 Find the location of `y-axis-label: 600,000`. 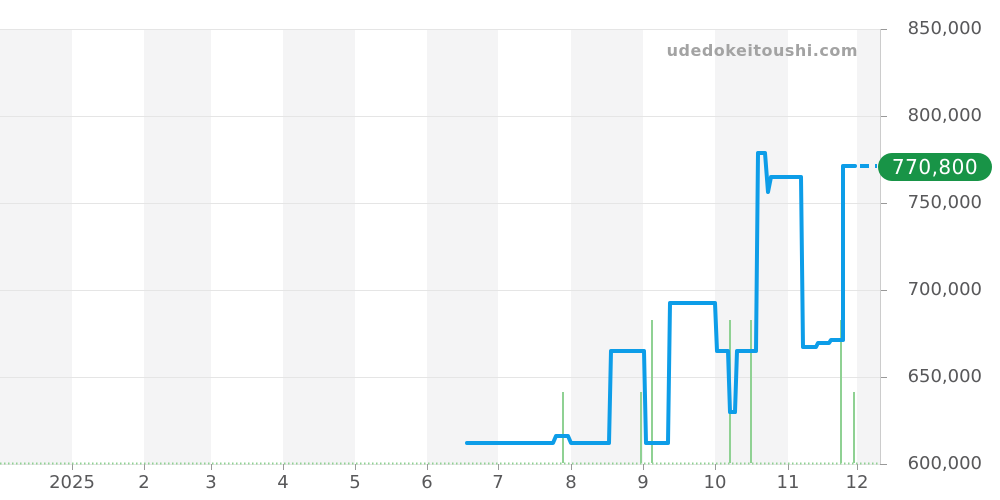

y-axis-label: 600,000 is located at coordinates (944, 463).